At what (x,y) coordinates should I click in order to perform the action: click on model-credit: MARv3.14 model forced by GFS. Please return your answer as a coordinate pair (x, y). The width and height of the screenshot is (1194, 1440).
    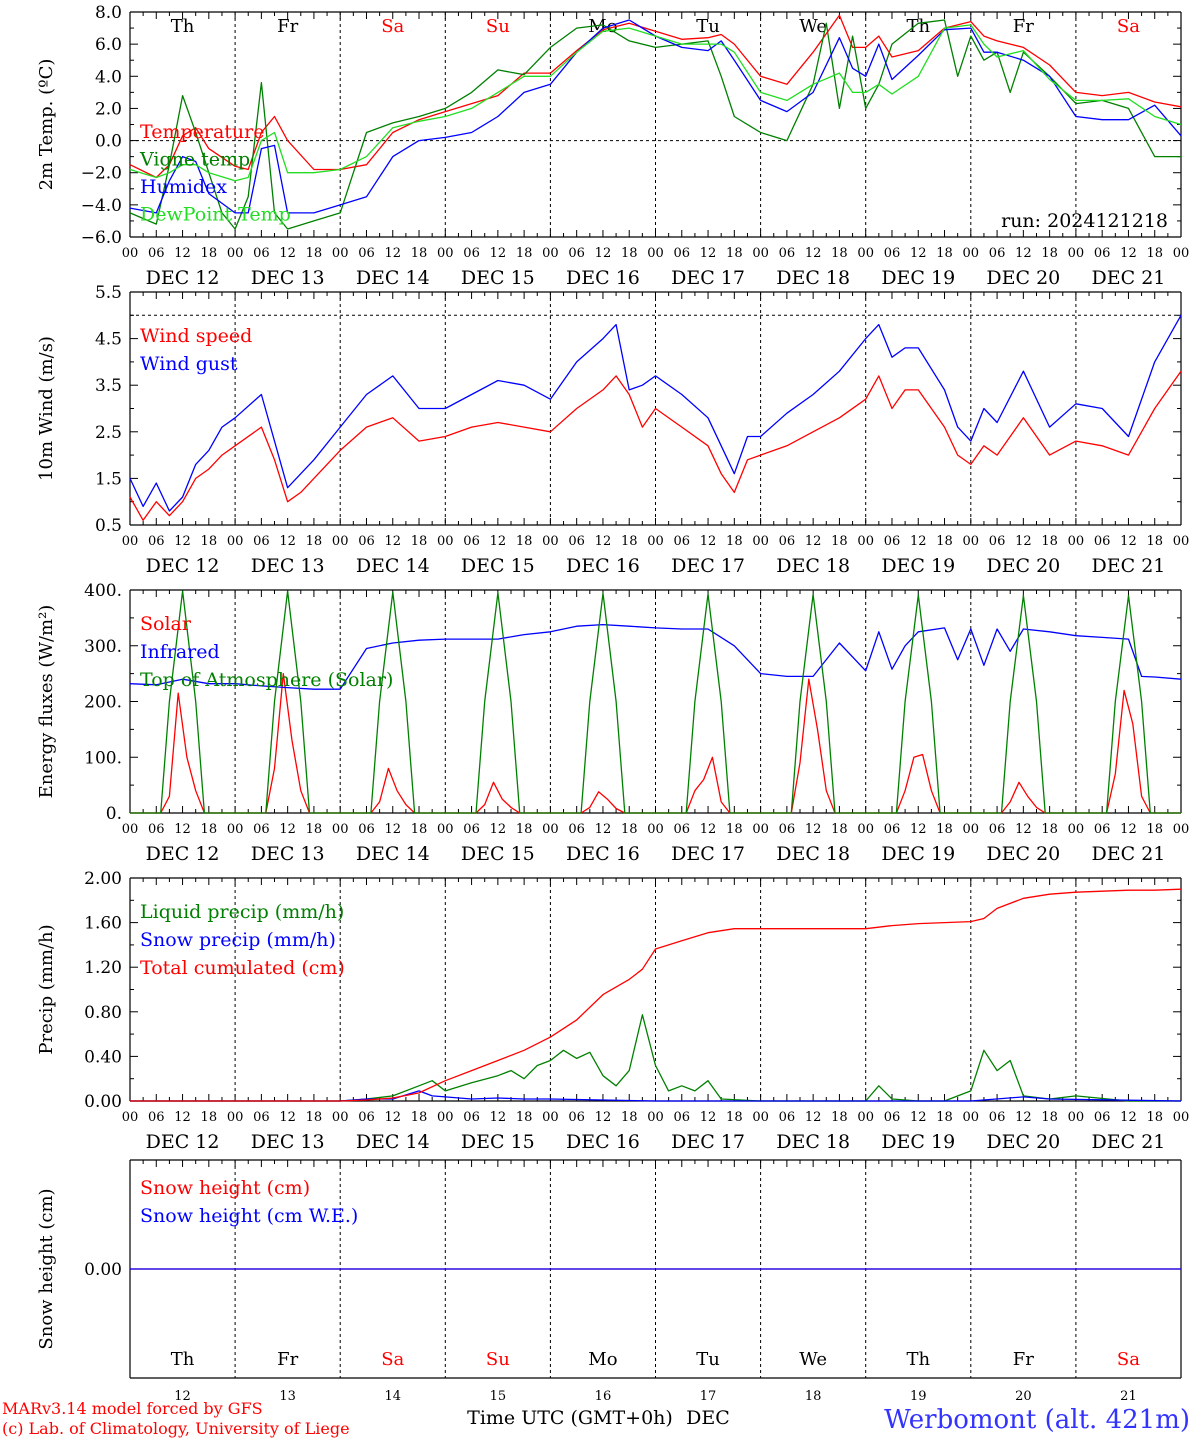
    Looking at the image, I should click on (132, 1408).